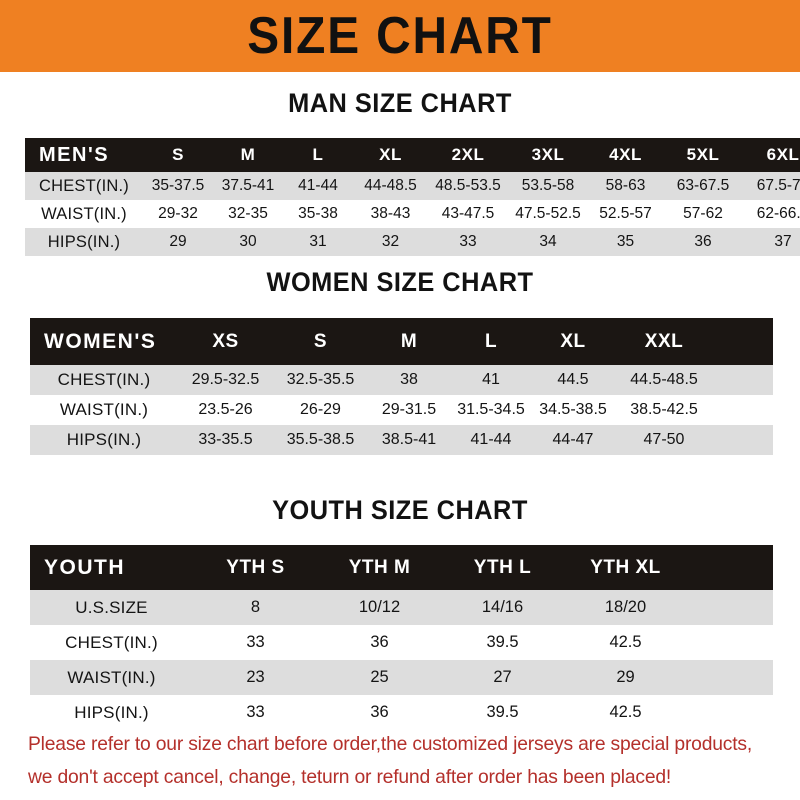 This screenshot has width=800, height=800. Describe the element at coordinates (225, 410) in the screenshot. I see `measurement-cell: 23.5-26` at that location.